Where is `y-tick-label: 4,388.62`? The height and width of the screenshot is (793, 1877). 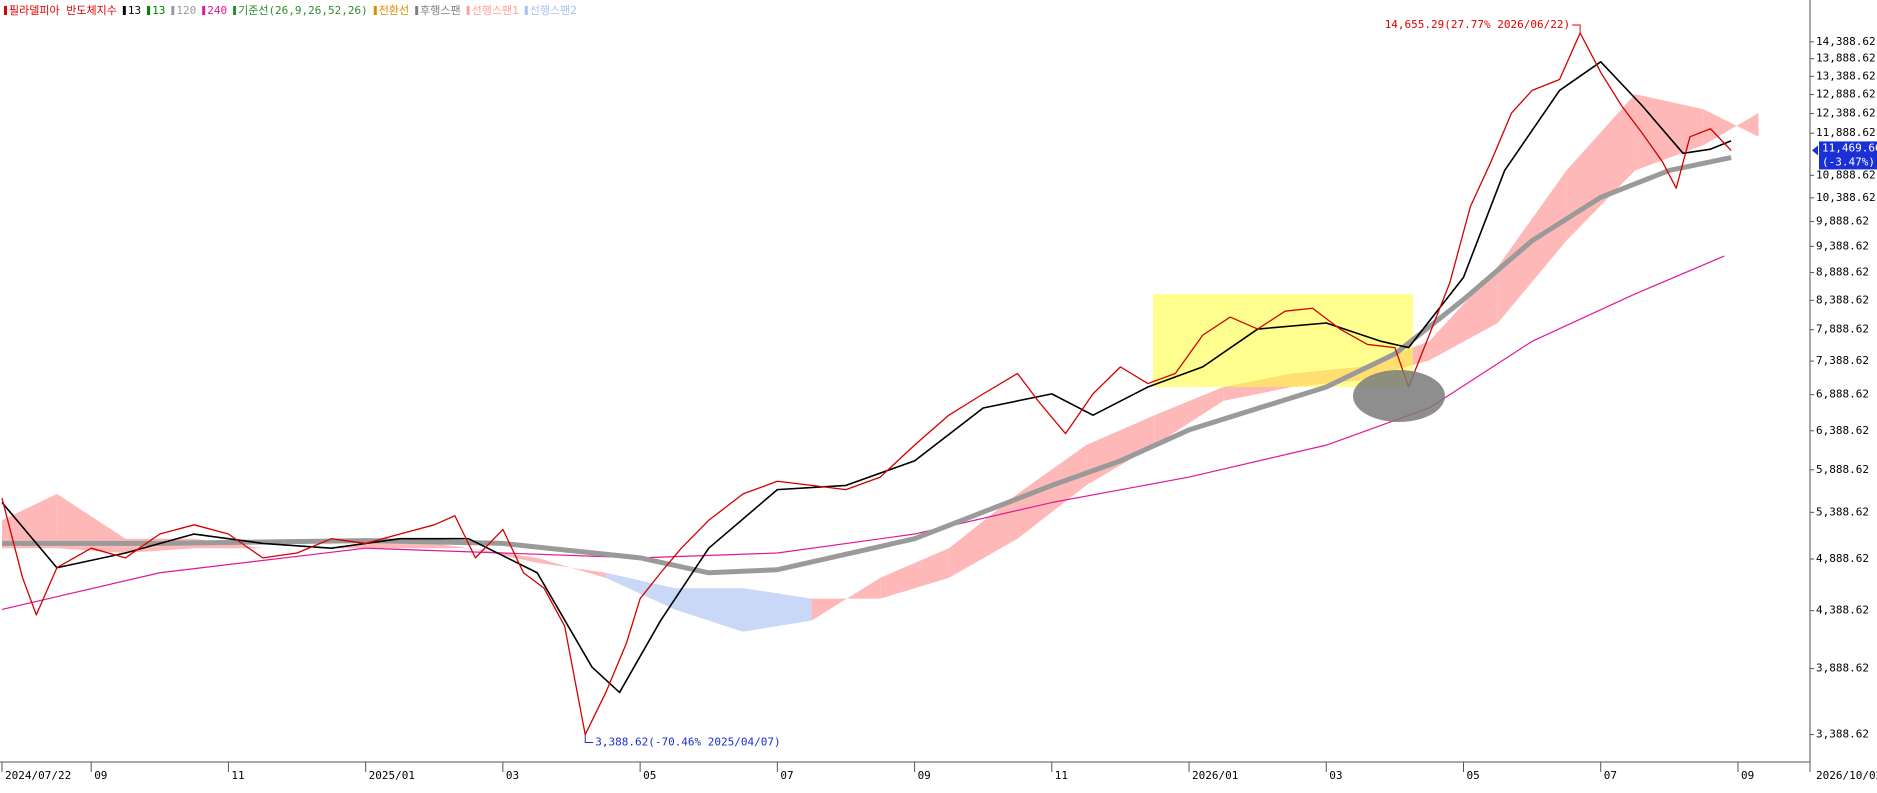 y-tick-label: 4,388.62 is located at coordinates (1842, 610).